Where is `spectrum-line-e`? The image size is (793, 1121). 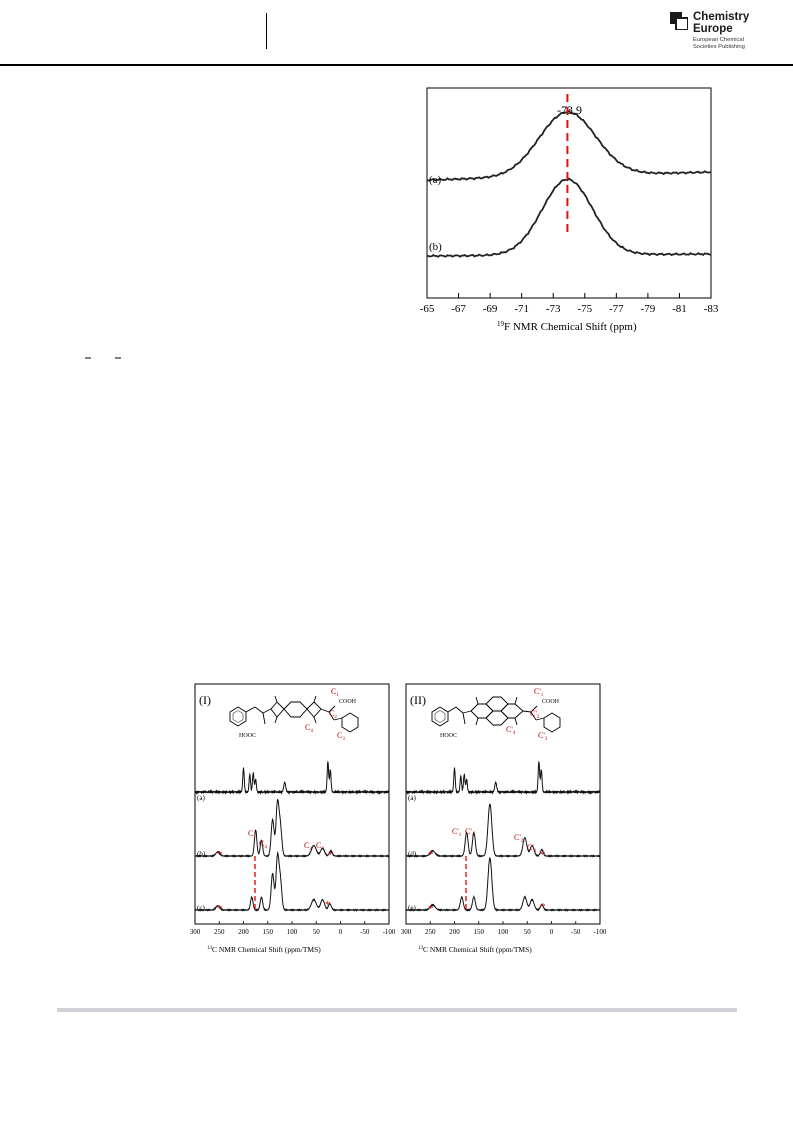
spectrum-line-e is located at coordinates (503, 884).